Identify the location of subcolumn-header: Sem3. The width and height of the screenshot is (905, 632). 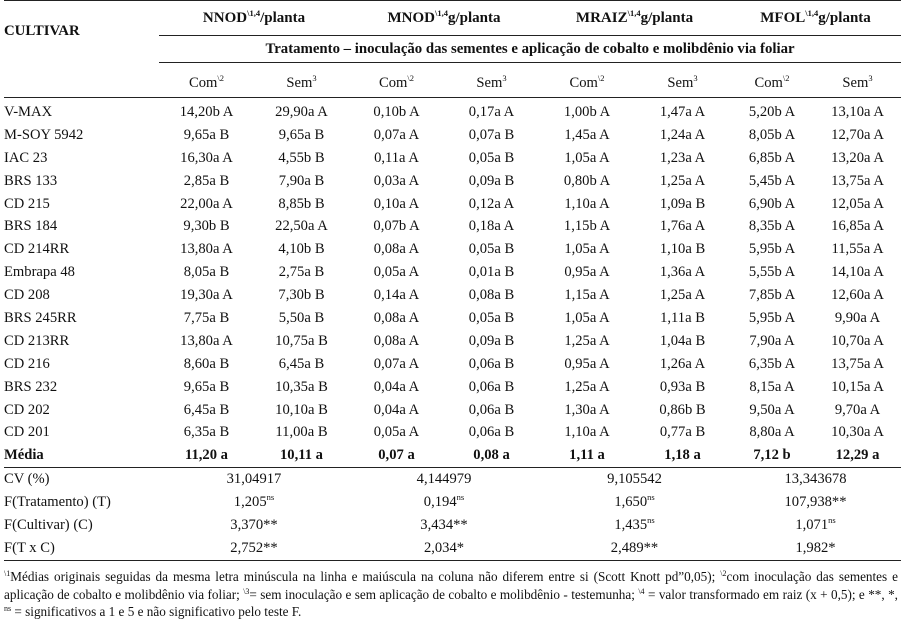
(492, 80).